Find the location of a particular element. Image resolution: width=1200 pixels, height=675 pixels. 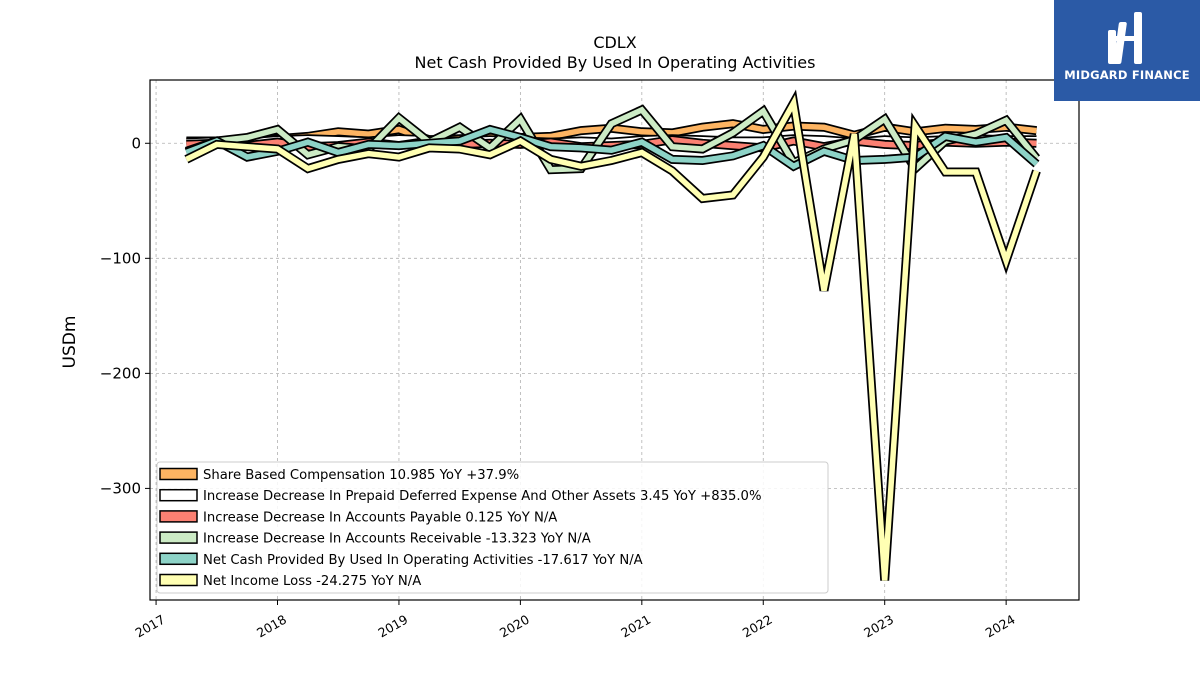

x-tick-label: 2017 is located at coordinates (150, 626).